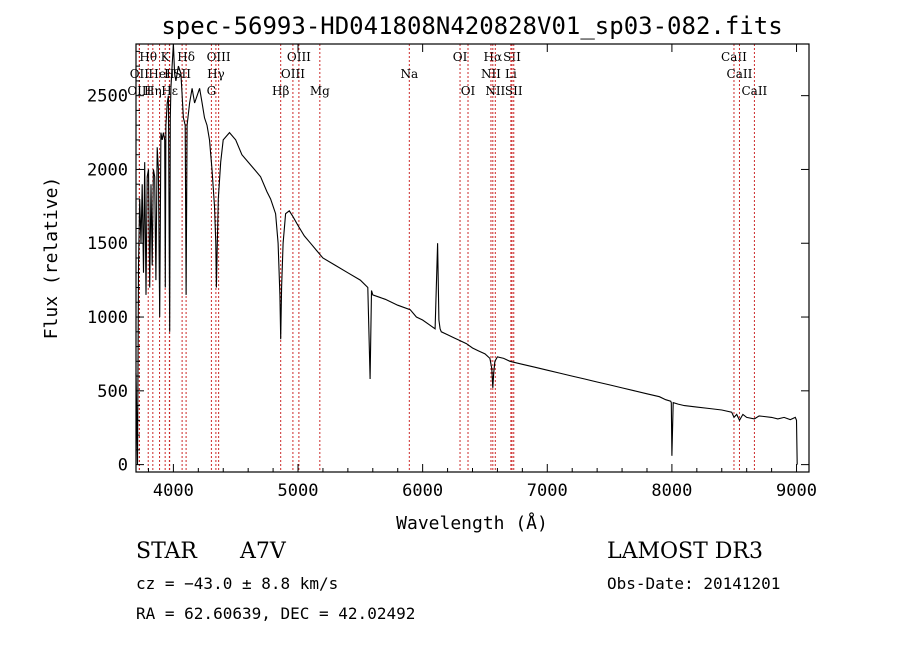 This screenshot has height=649, width=900. Describe the element at coordinates (320, 91) in the screenshot. I see `line-marker-label: Mg` at that location.